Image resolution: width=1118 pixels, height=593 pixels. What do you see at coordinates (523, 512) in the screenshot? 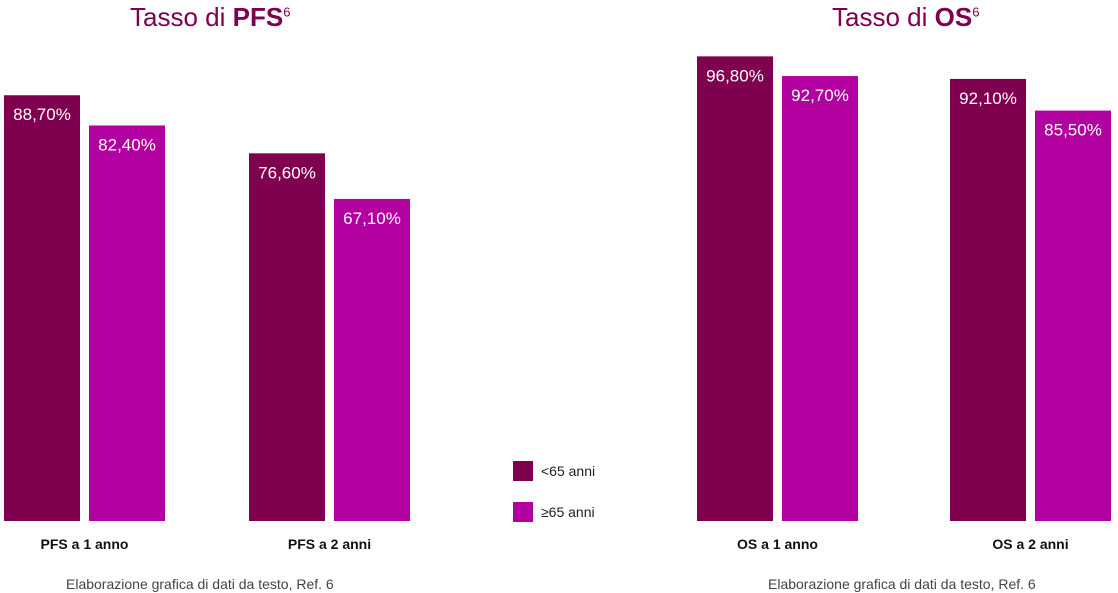
I see `legend-swatch-65plus` at bounding box center [523, 512].